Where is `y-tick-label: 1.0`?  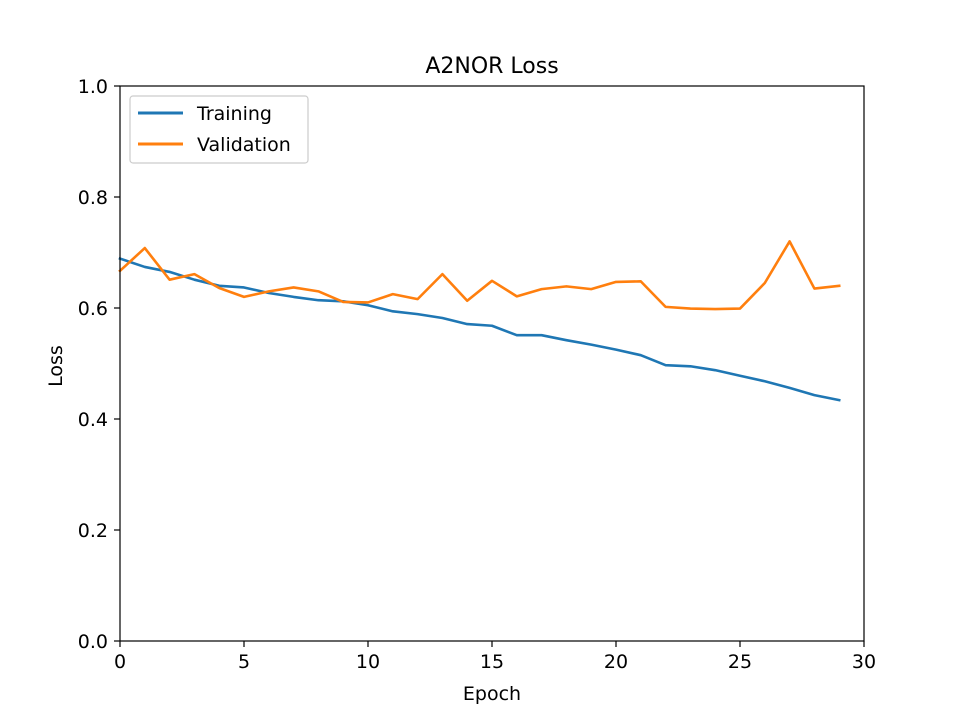
y-tick-label: 1.0 is located at coordinates (93, 87).